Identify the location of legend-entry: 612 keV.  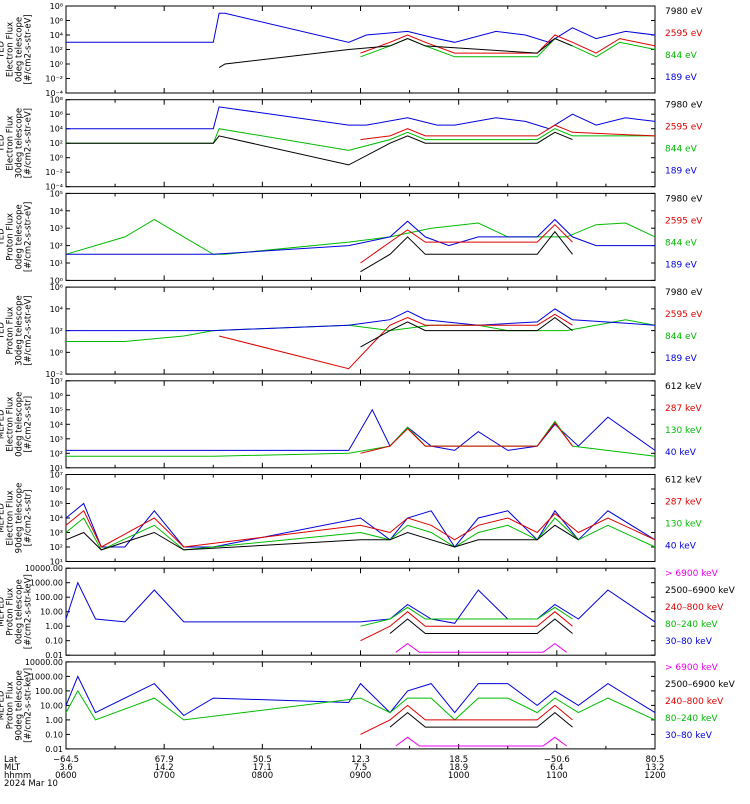
(683, 387).